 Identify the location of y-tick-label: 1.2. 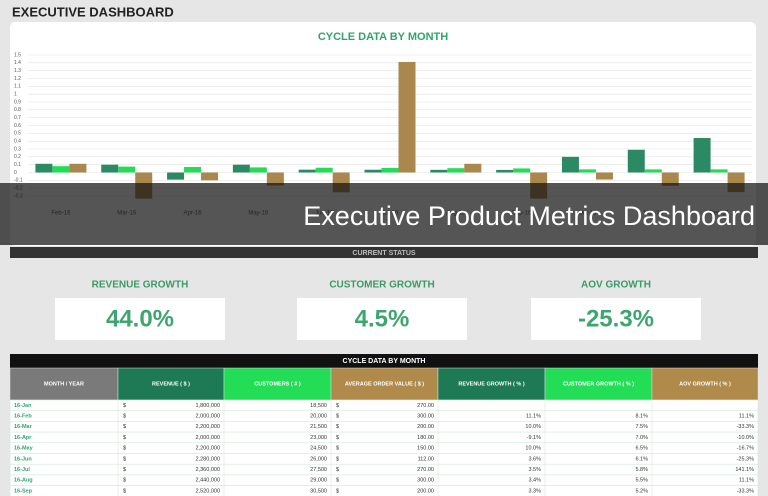
(17, 79).